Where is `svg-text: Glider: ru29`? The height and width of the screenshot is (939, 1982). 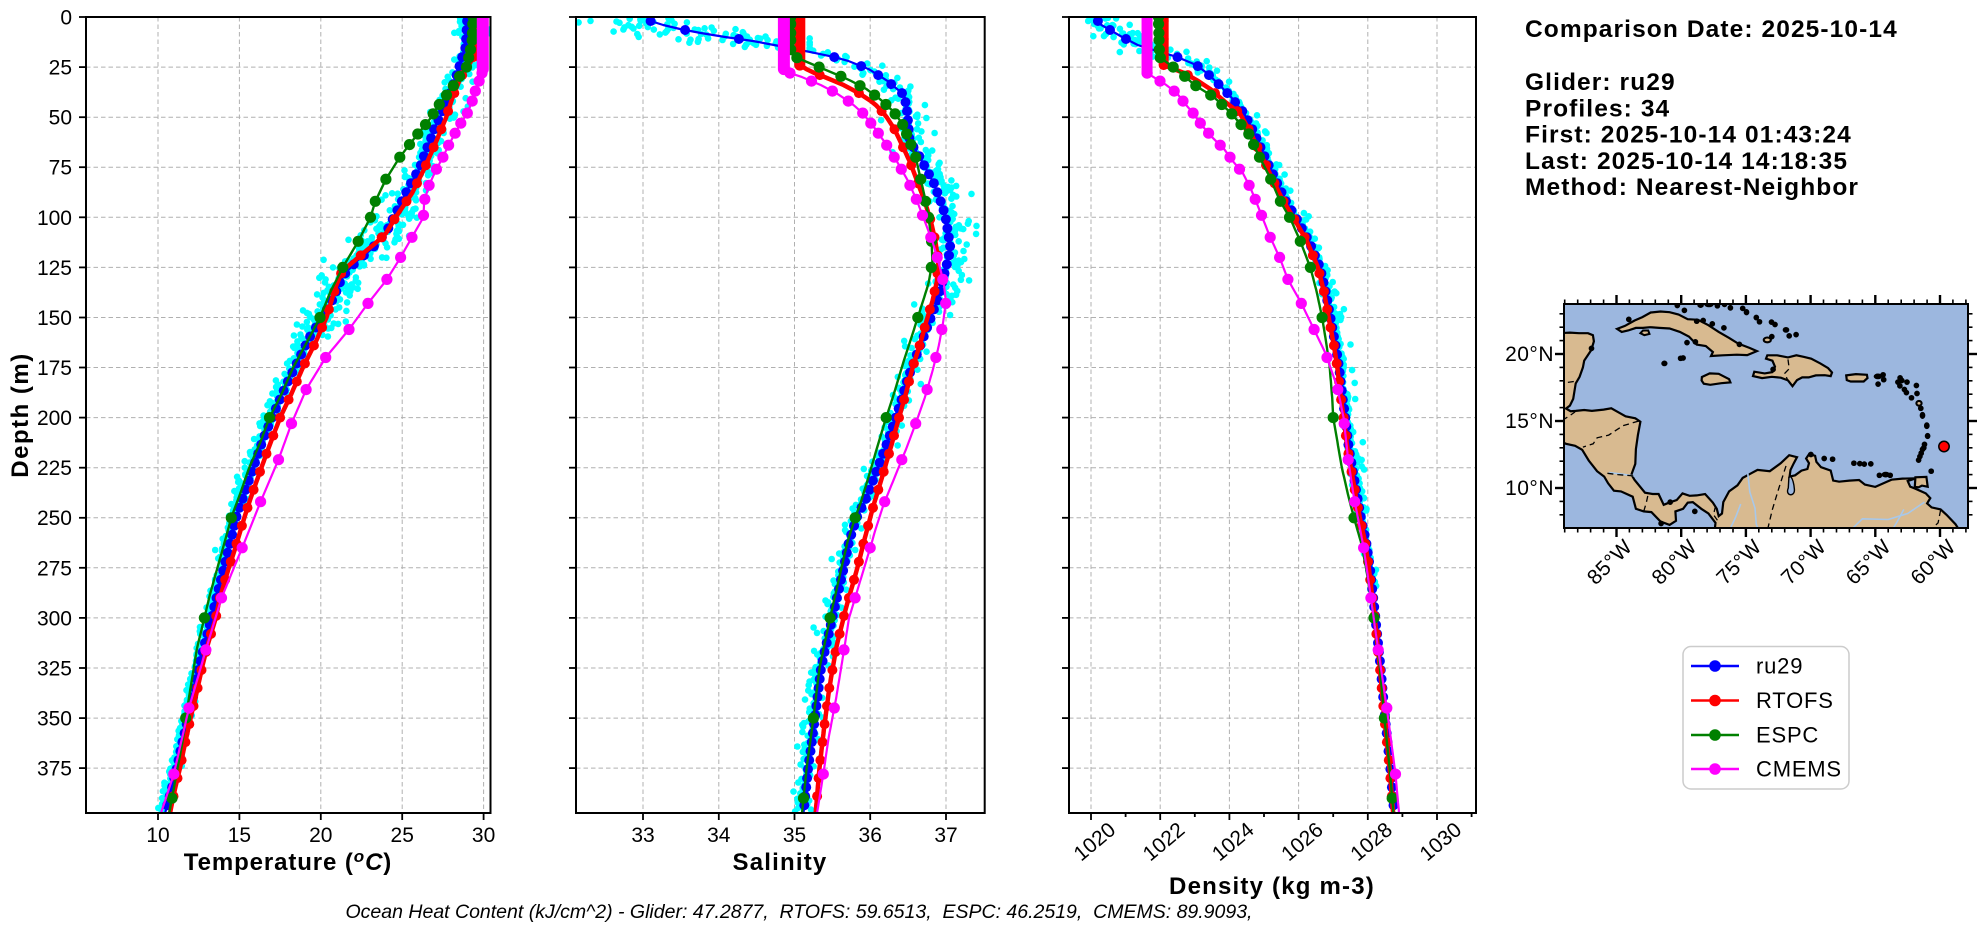 svg-text: Glider: ru29 is located at coordinates (1600, 82).